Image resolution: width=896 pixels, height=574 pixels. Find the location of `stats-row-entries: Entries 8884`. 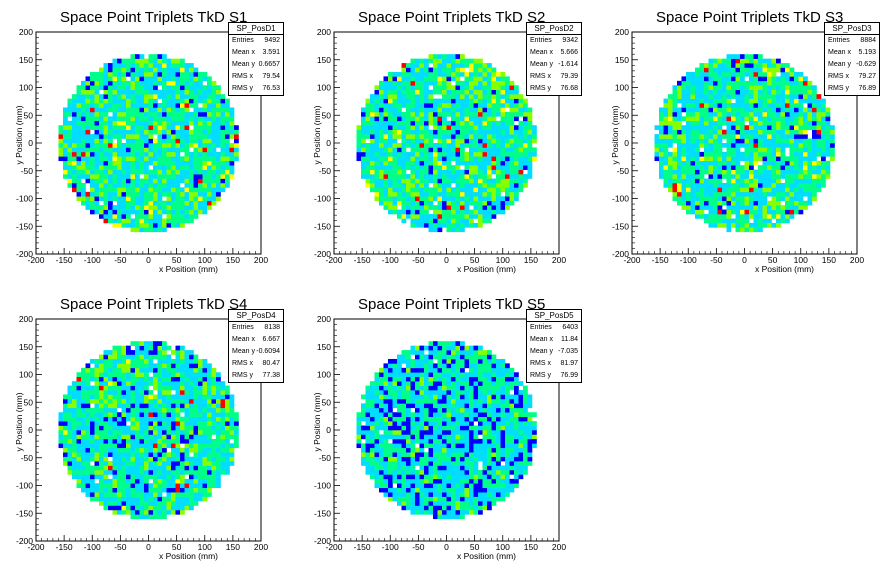

stats-row-entries: Entries 8884 is located at coordinates (852, 41).